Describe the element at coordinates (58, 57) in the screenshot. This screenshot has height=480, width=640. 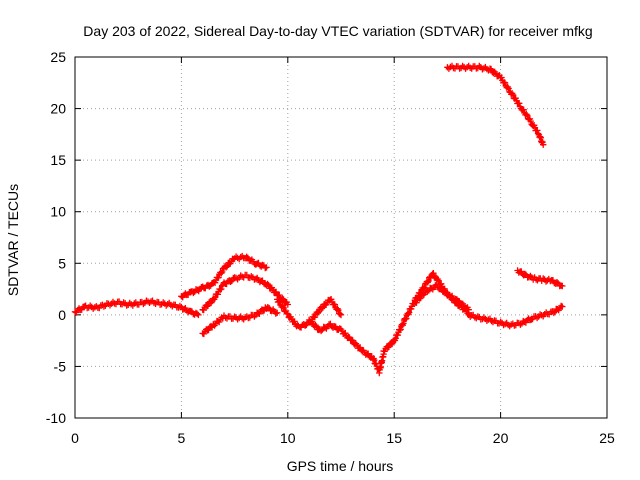
I see `y-tick-label: 25` at that location.